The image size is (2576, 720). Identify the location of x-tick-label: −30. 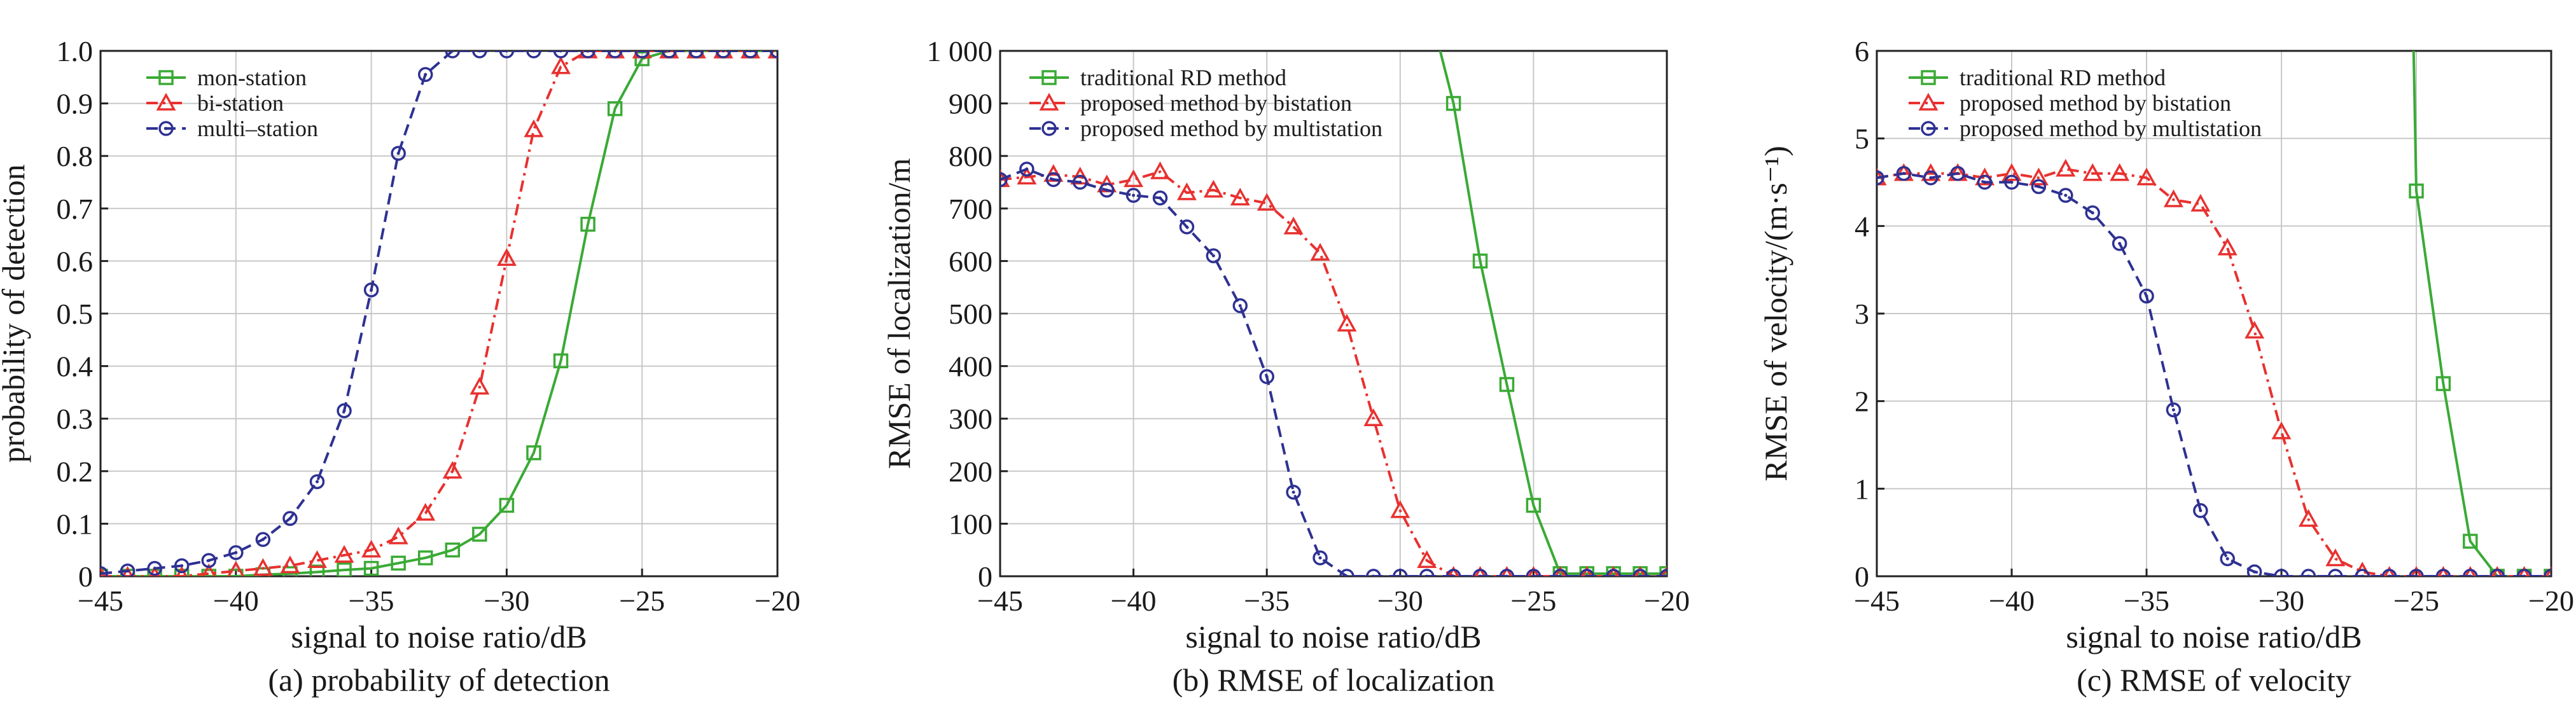
(2281, 601).